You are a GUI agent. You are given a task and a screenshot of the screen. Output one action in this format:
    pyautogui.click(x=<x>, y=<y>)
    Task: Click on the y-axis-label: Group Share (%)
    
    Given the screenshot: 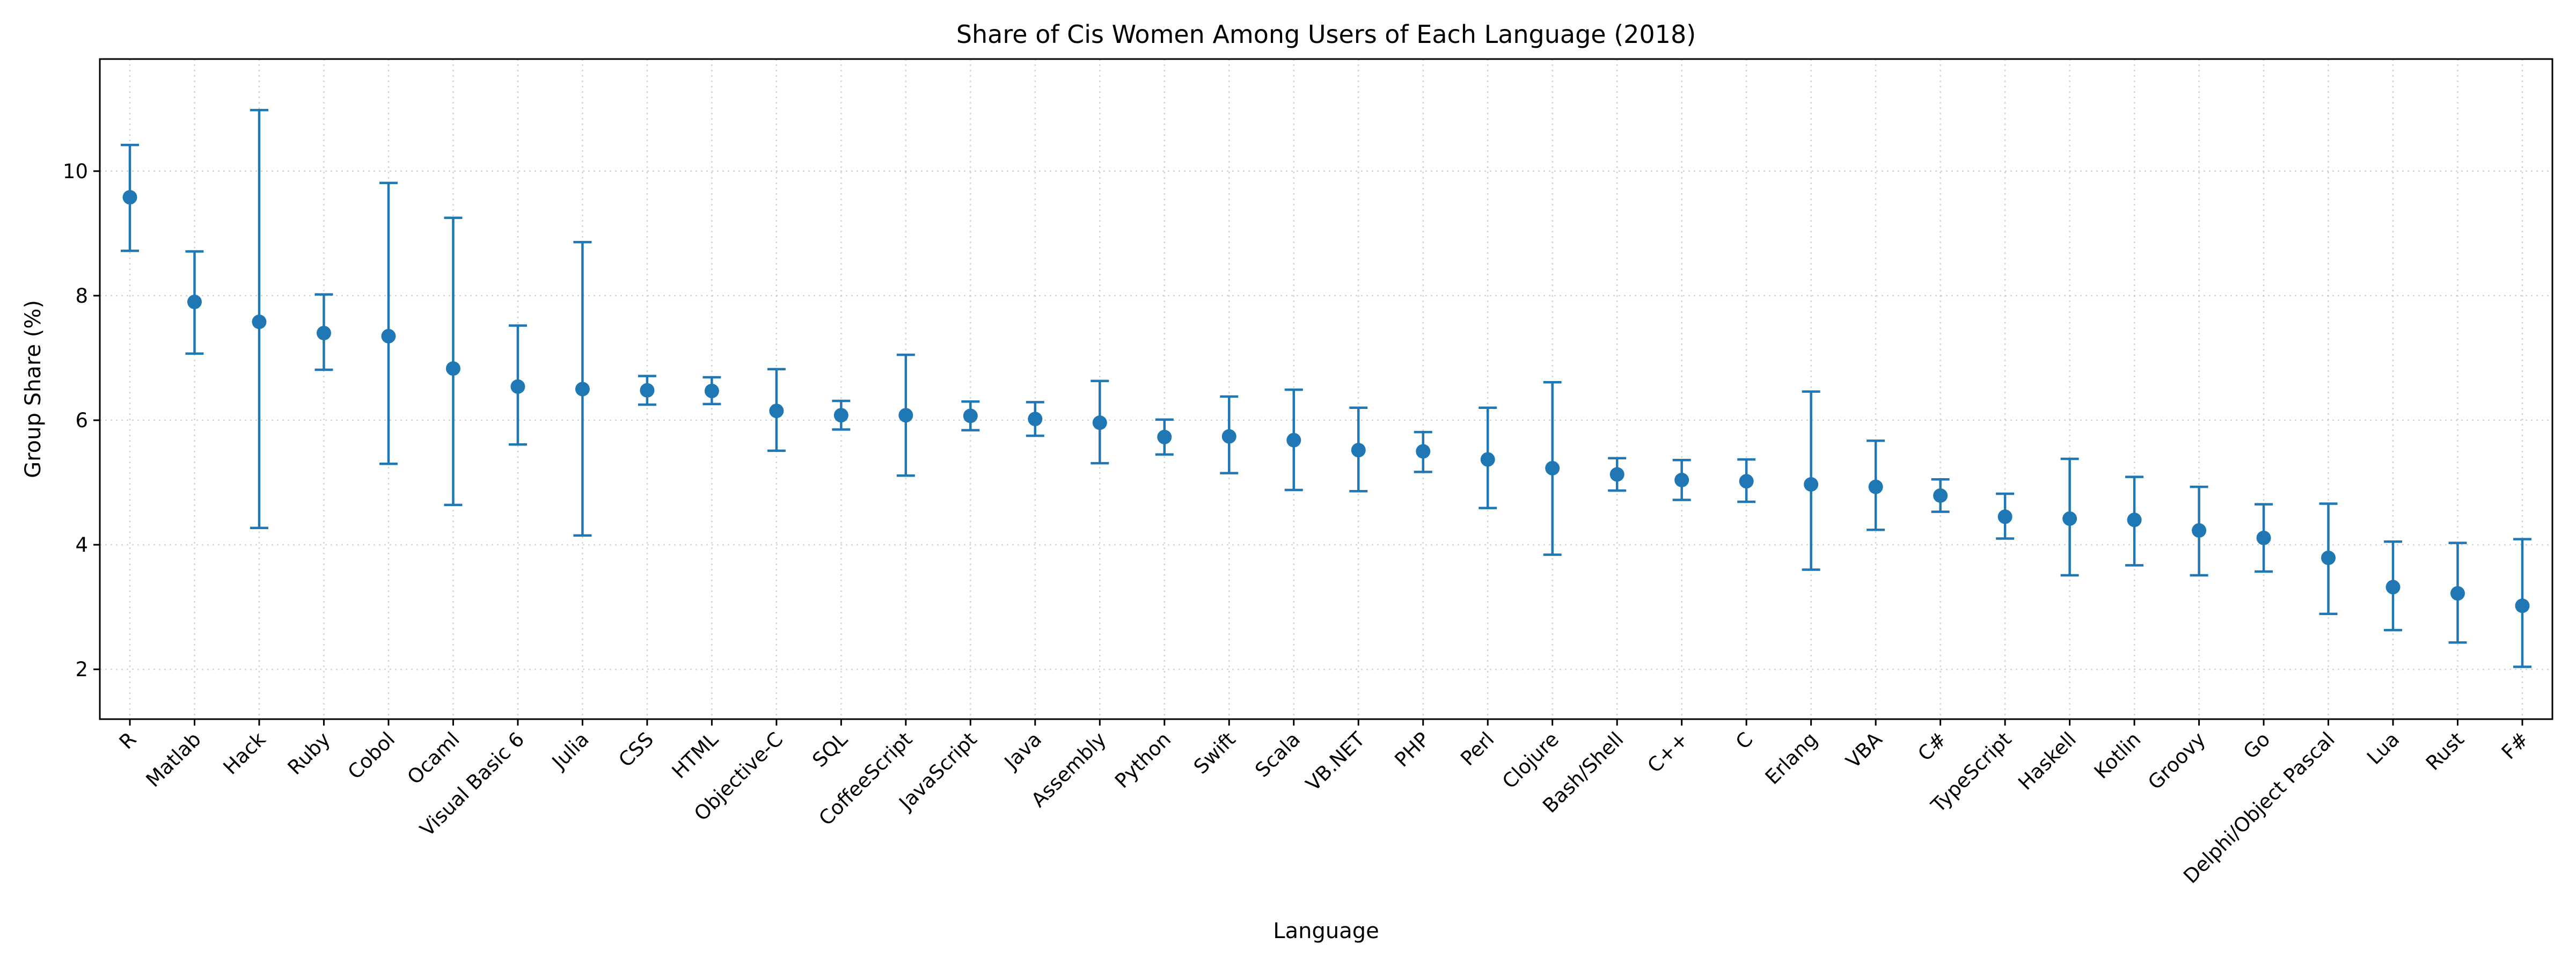 What is the action you would take?
    pyautogui.click(x=33, y=389)
    